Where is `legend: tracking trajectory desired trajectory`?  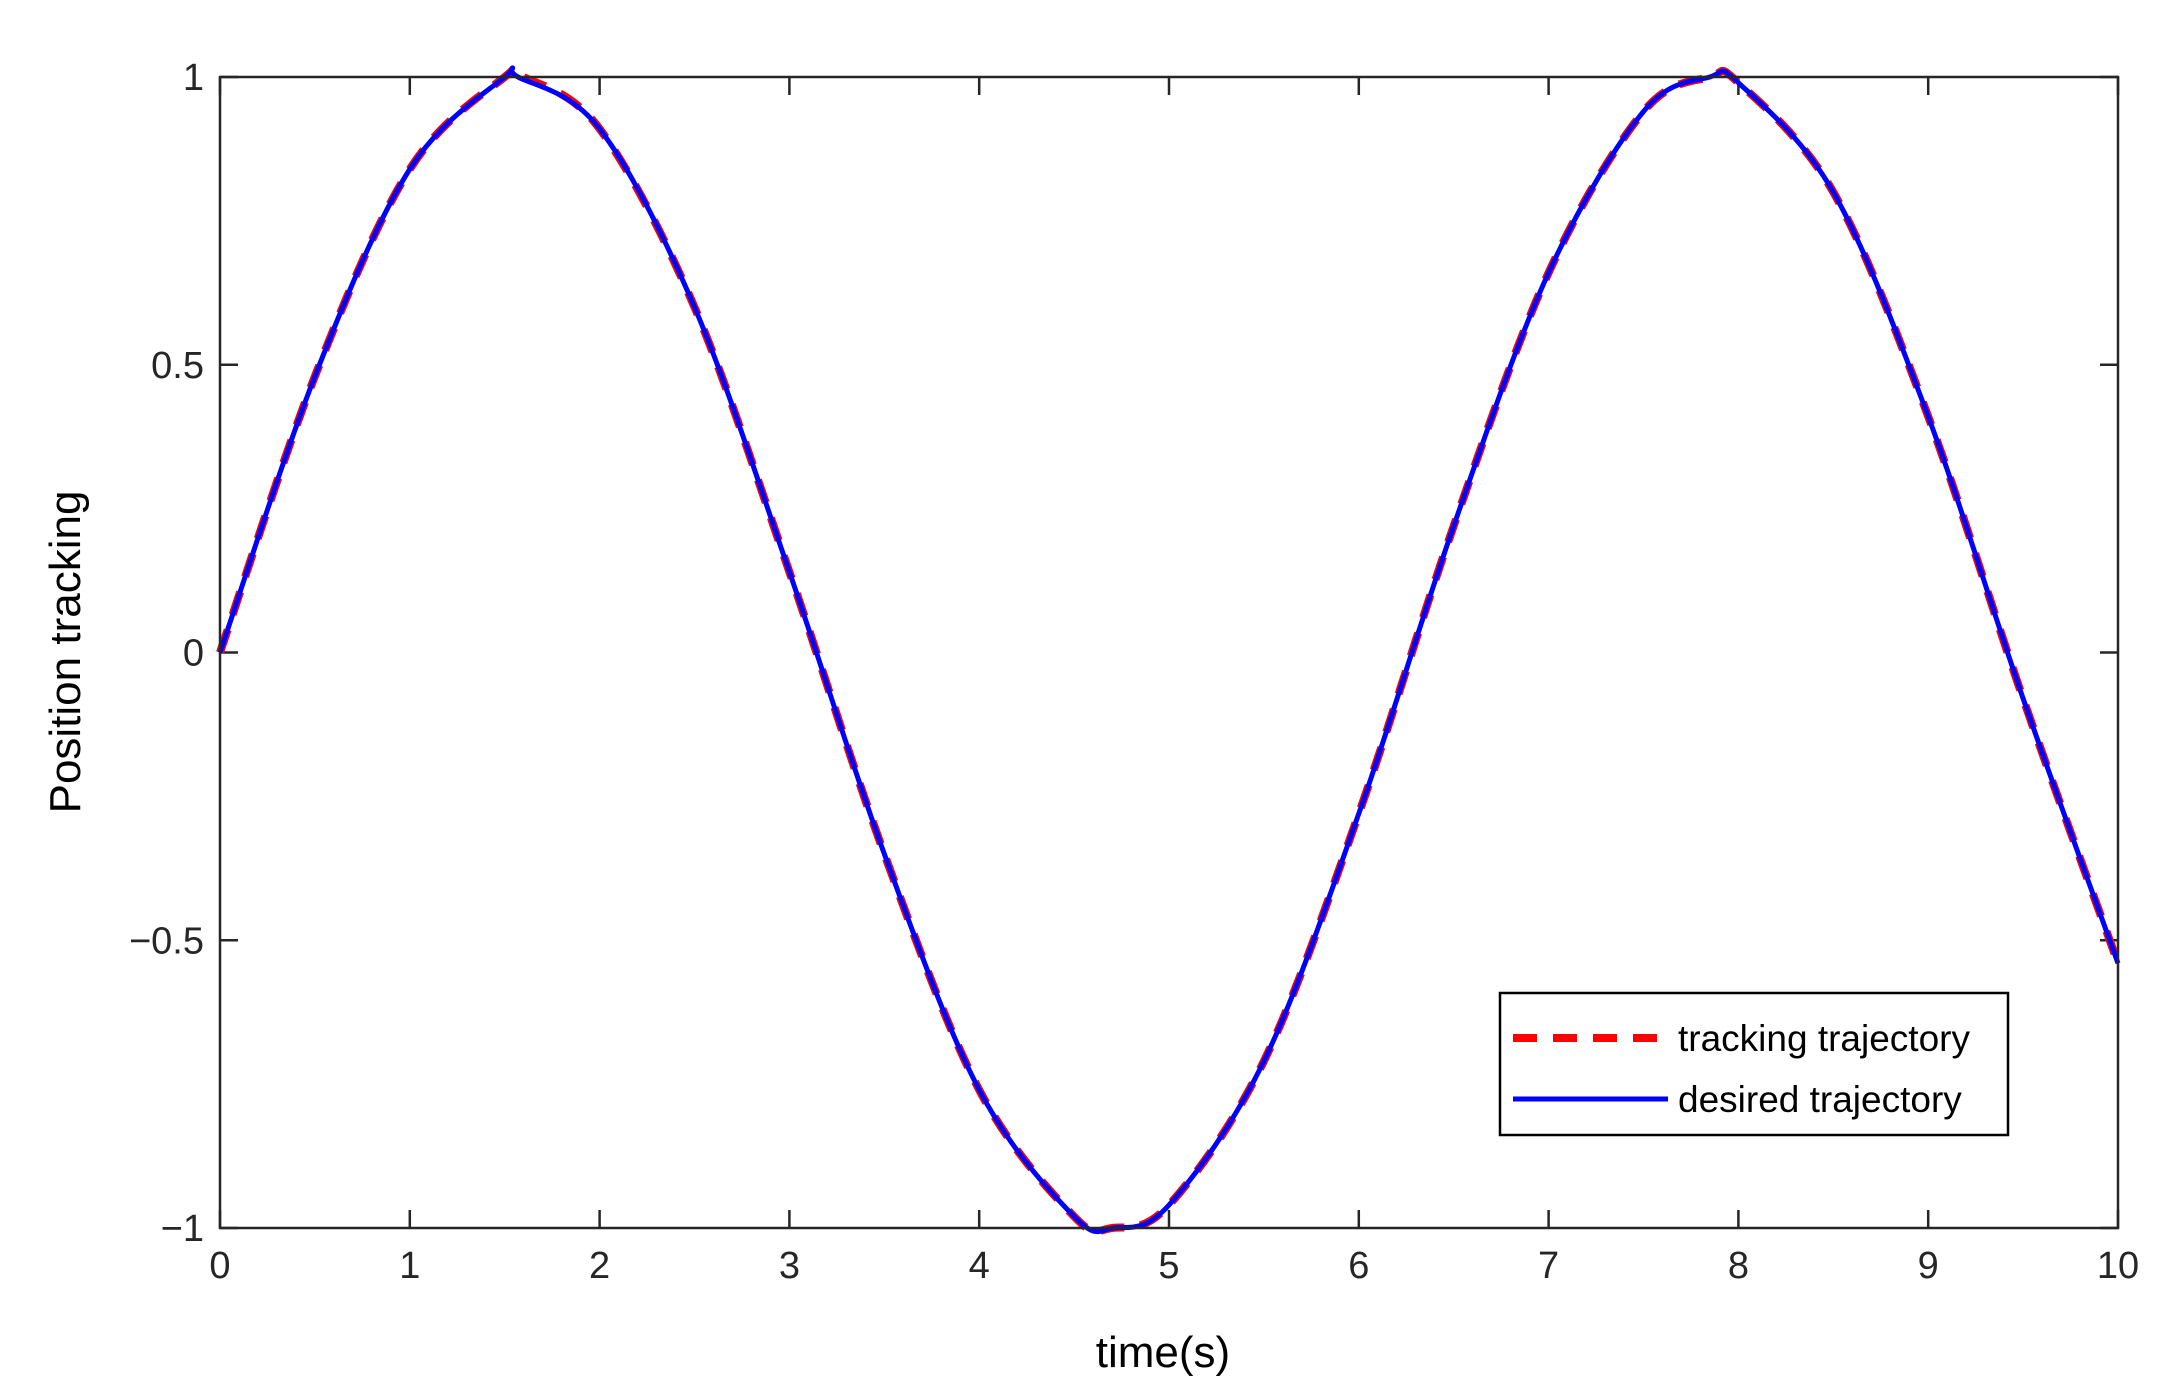 legend: tracking trajectory desired trajectory is located at coordinates (1754, 1064).